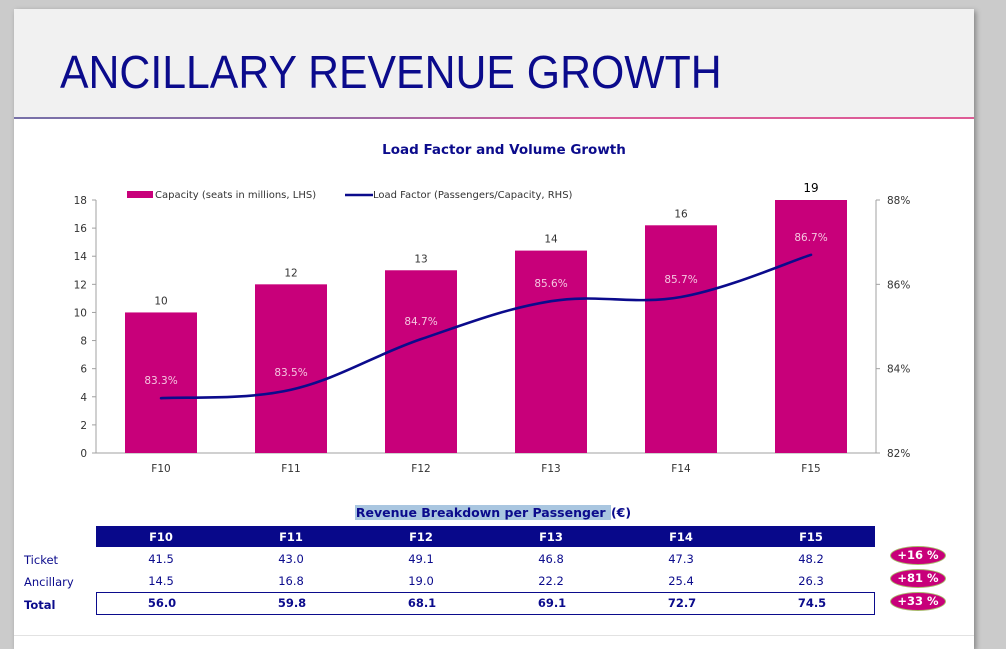  I want to click on table-cell: 26.3, so click(811, 581).